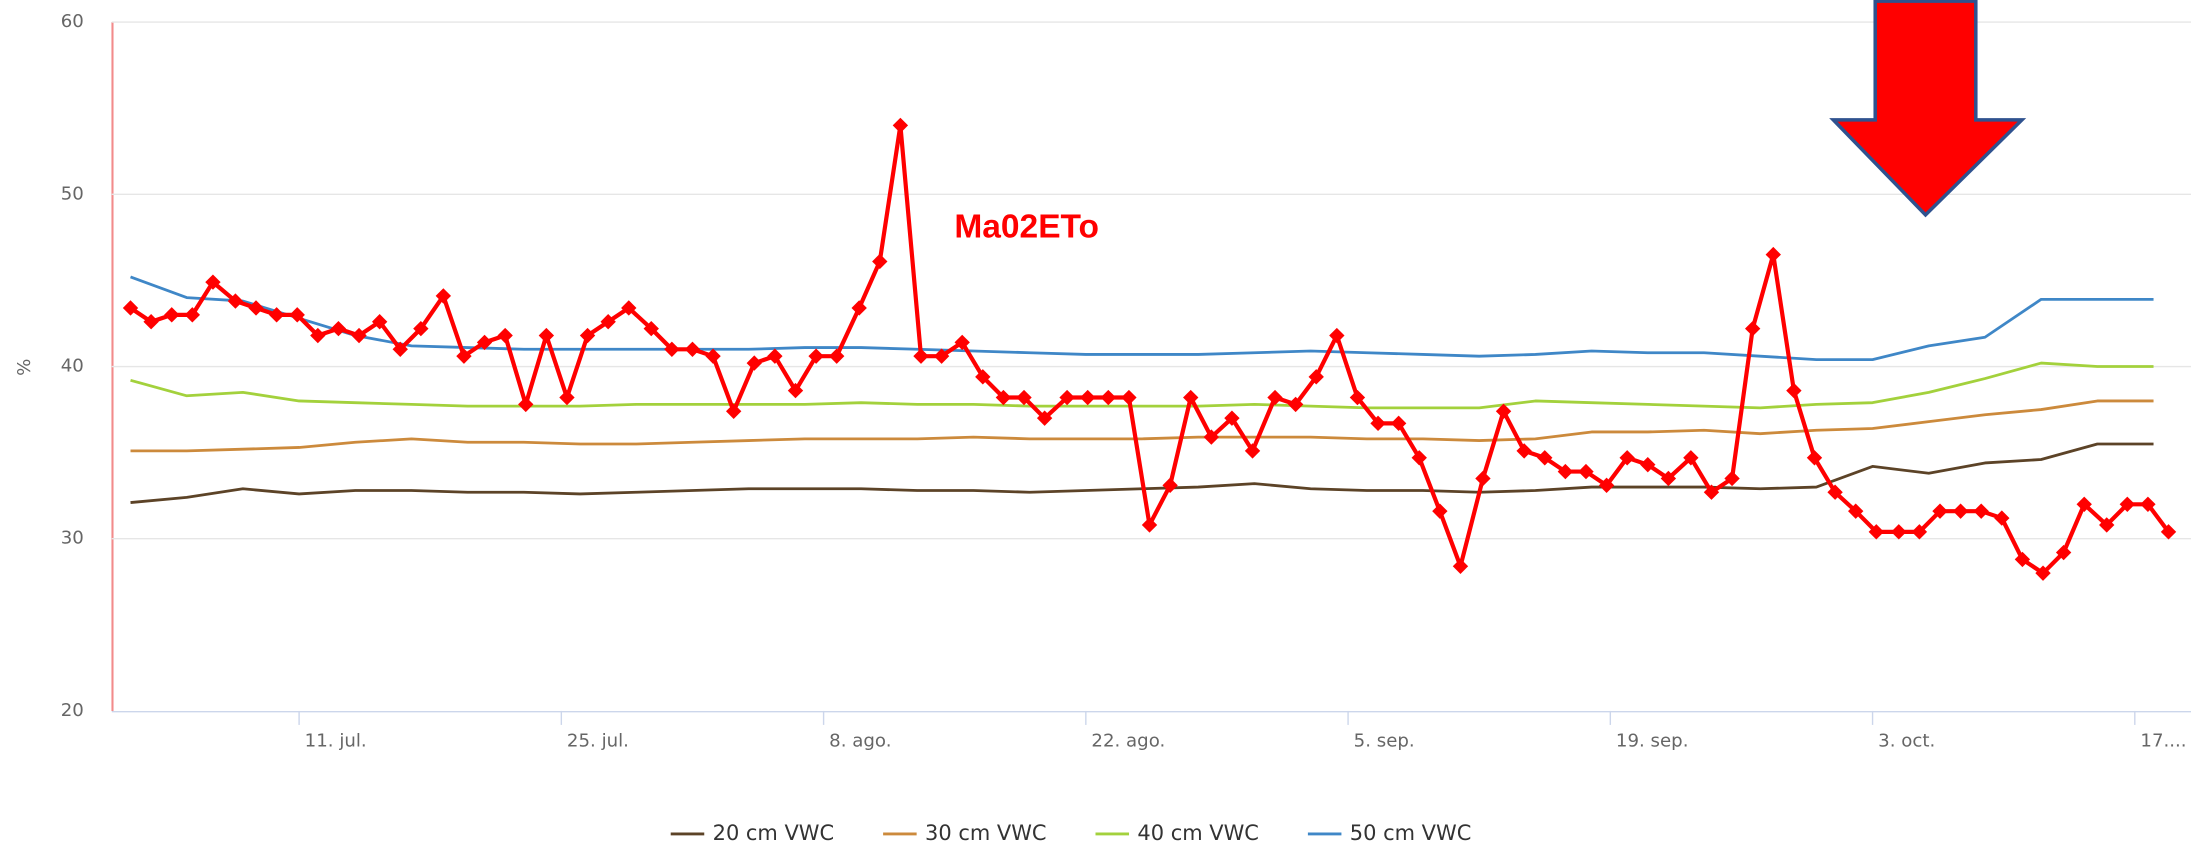  Describe the element at coordinates (1026, 227) in the screenshot. I see `annotation: Ma02ETo` at that location.